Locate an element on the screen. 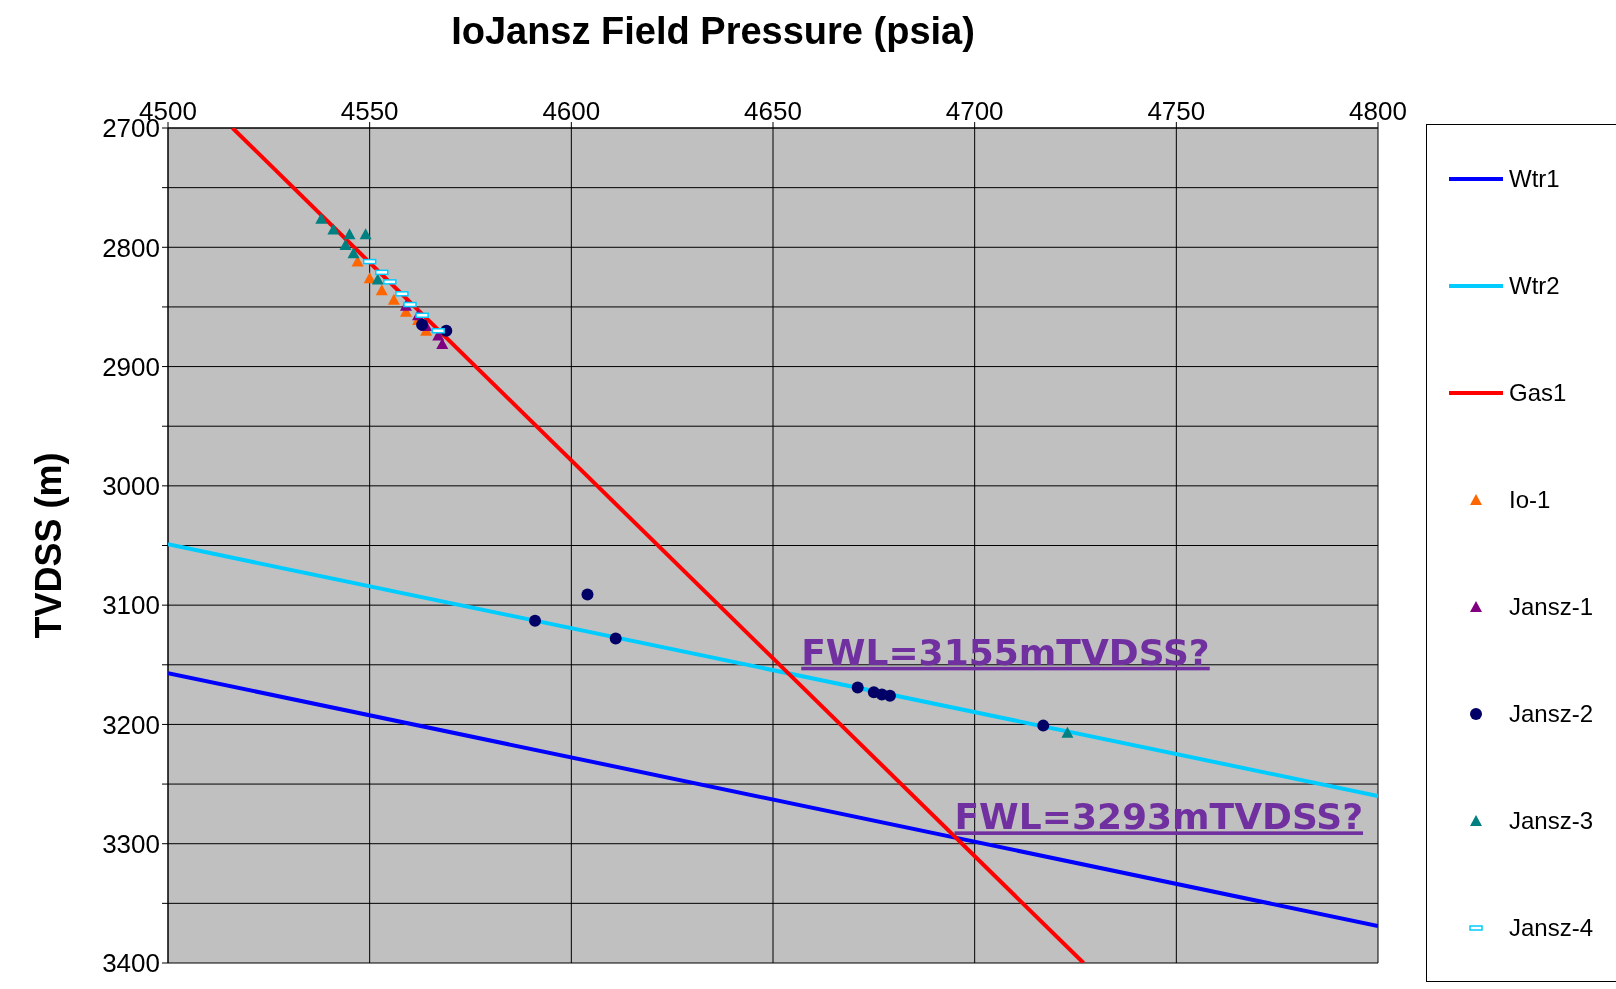  x-tick-label: 4650 is located at coordinates (773, 111).